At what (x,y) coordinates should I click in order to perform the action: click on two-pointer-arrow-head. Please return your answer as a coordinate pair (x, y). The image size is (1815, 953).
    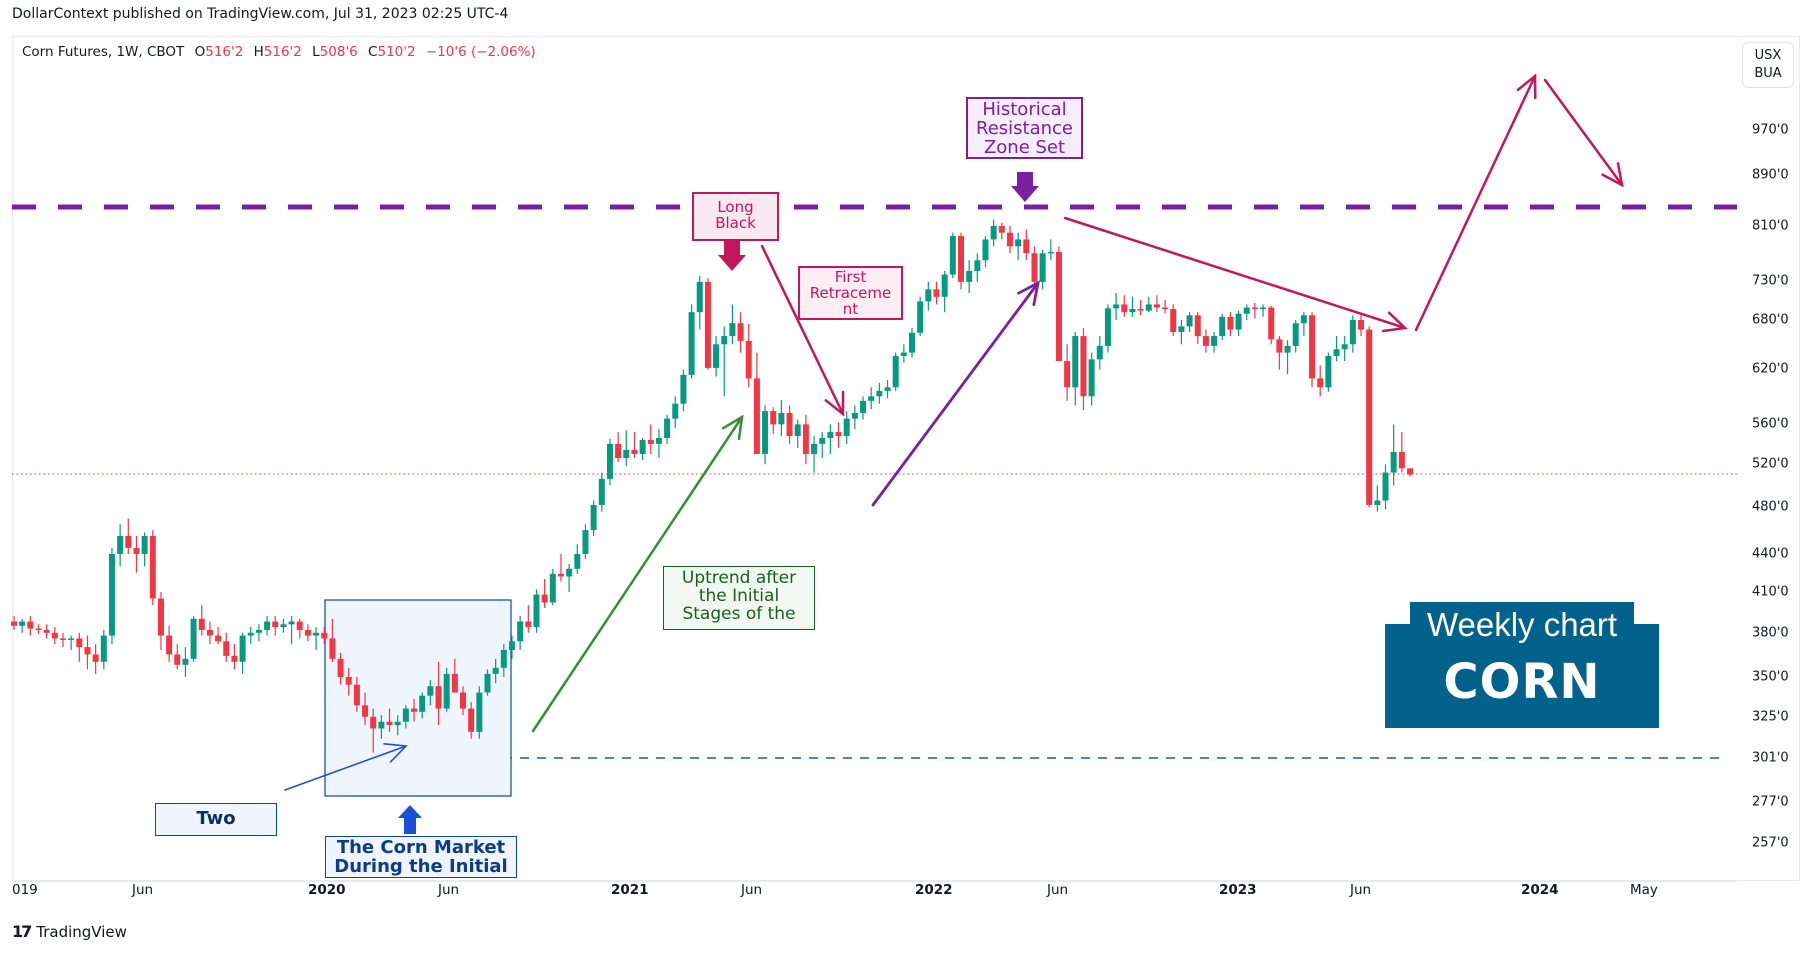
    Looking at the image, I should click on (395, 752).